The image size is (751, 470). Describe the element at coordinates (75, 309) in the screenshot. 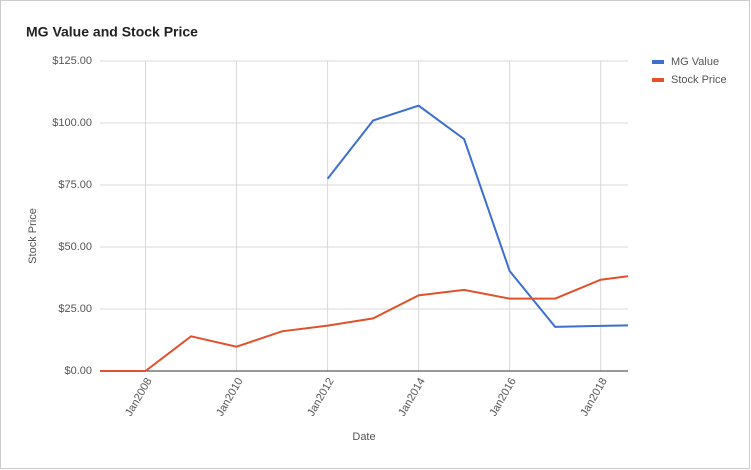

I see `y-tick-label: $25.00` at that location.